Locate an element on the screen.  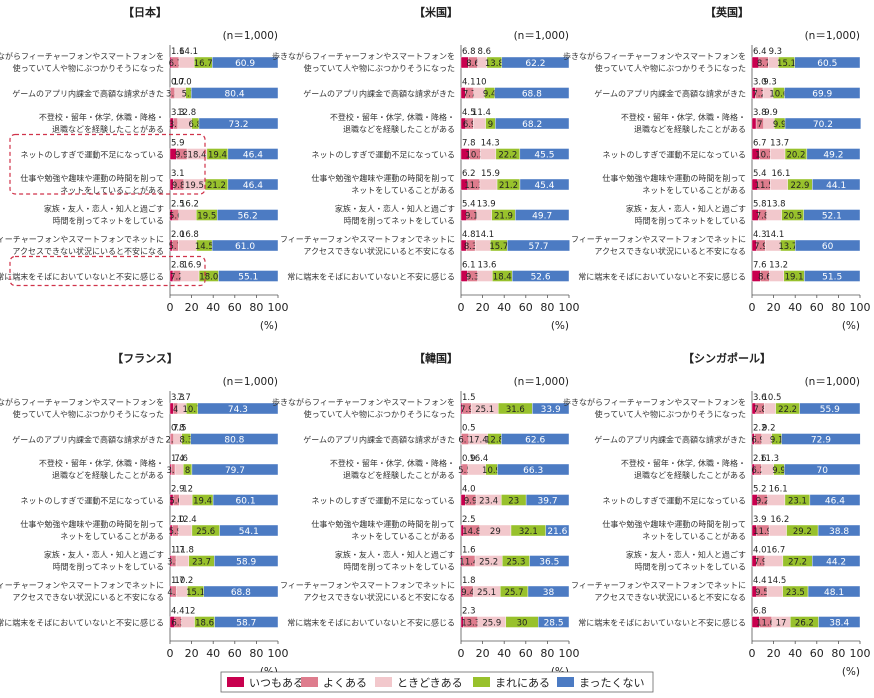
data-label: 7.9 is located at coordinates (761, 247).